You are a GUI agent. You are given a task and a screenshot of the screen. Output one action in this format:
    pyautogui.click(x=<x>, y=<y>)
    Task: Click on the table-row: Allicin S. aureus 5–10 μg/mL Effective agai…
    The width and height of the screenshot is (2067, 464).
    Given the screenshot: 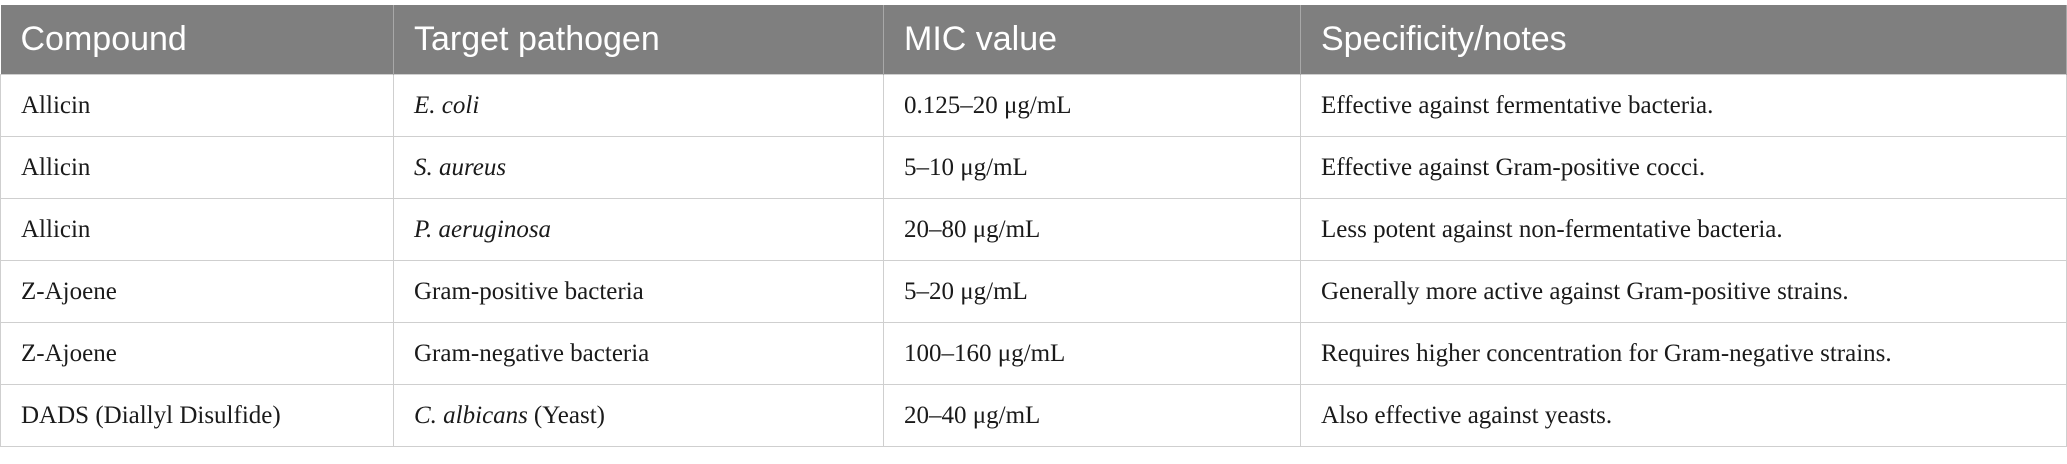 What is the action you would take?
    pyautogui.click(x=1033, y=167)
    